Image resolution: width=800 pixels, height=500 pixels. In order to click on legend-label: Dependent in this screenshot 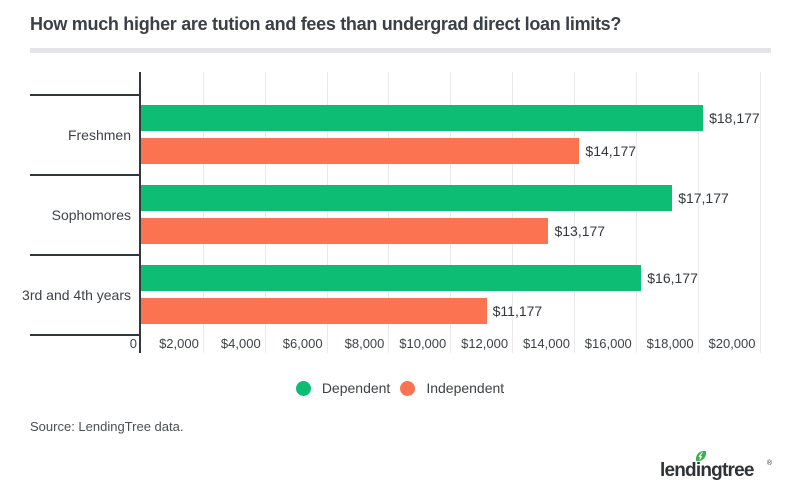, I will do `click(356, 388)`.